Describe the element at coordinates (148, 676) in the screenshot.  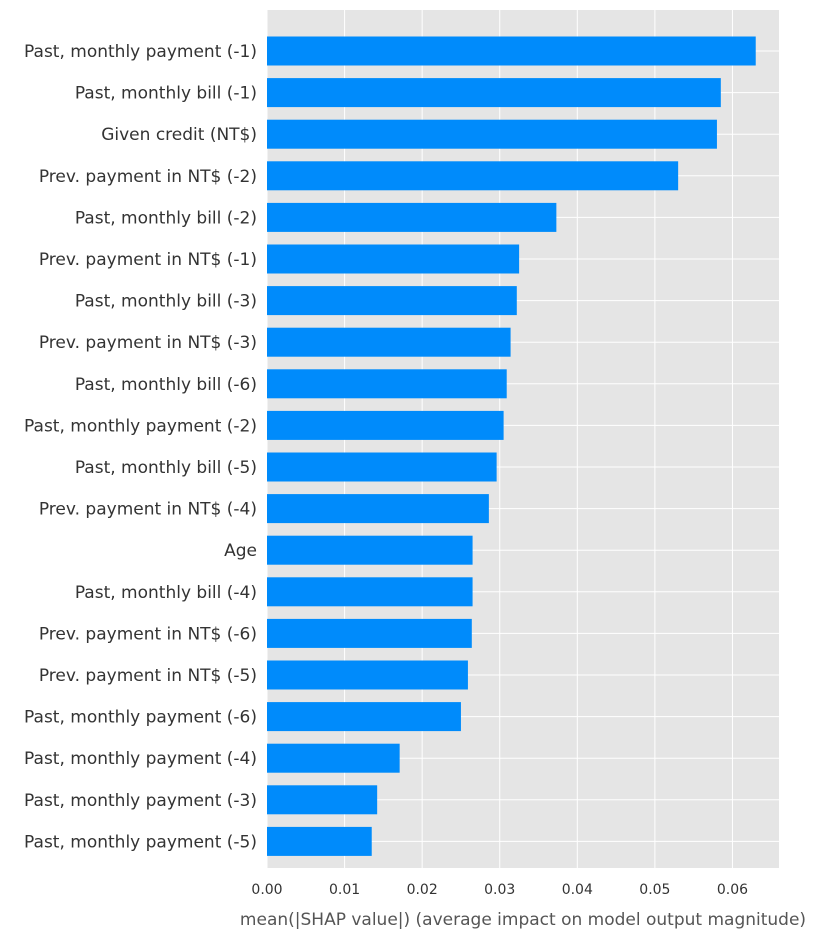
I see `category-label-15: Prev. payment in NT$ (-5)` at that location.